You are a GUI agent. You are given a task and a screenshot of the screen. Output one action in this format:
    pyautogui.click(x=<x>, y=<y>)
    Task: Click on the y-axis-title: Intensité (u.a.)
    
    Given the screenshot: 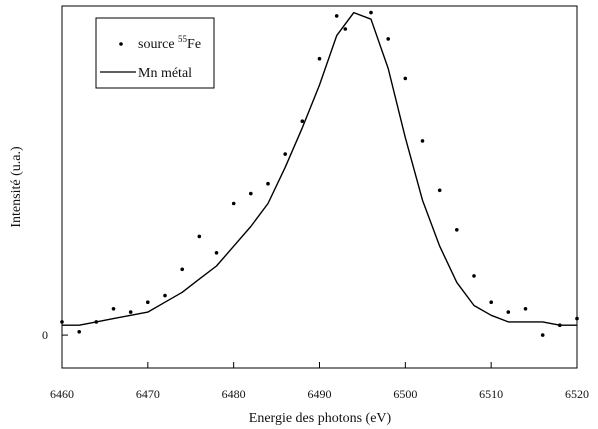 What is the action you would take?
    pyautogui.click(x=16, y=187)
    